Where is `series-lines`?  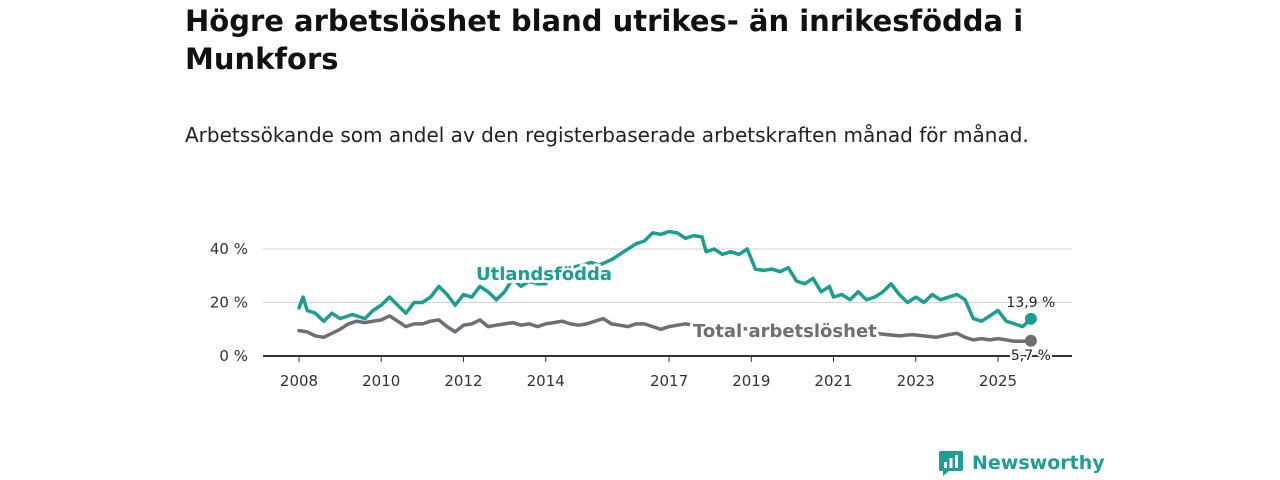
series-lines is located at coordinates (667, 288).